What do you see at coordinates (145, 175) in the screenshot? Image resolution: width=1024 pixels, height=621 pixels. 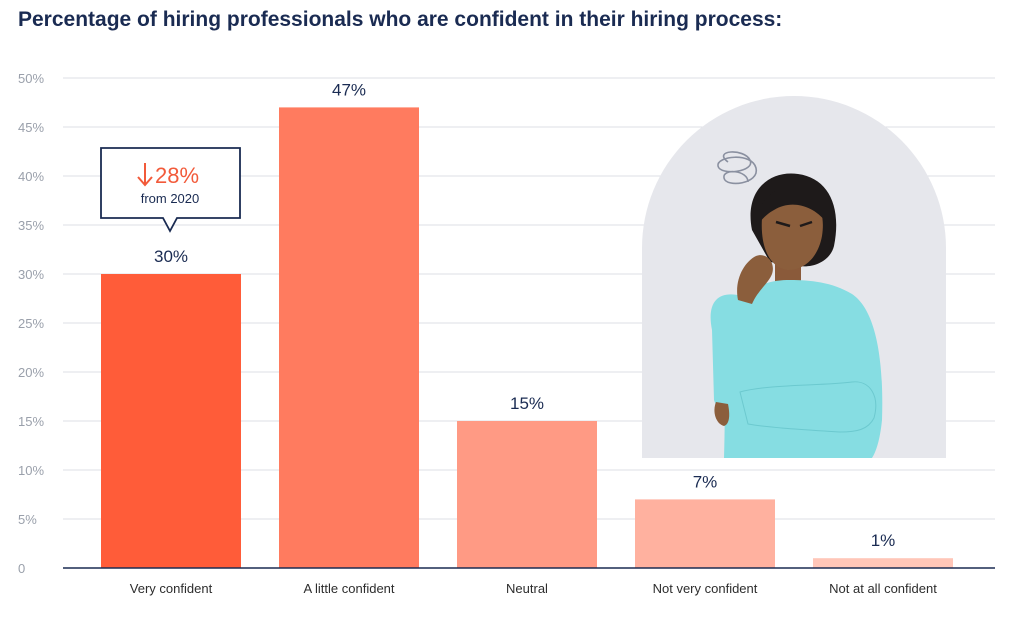 I see `down-arrow-icon` at bounding box center [145, 175].